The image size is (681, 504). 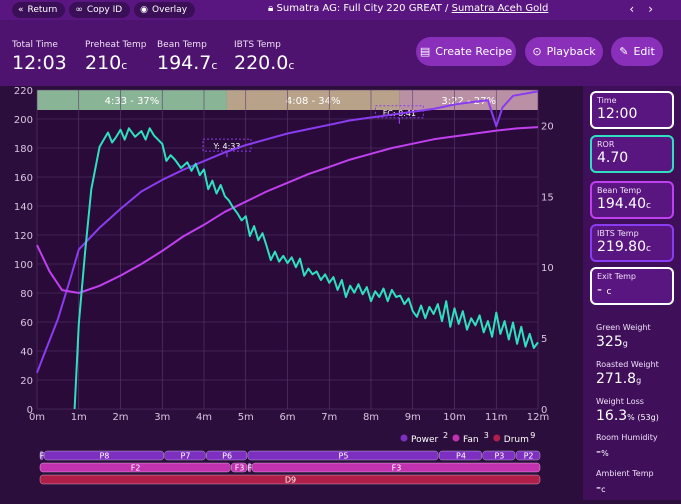 What do you see at coordinates (602, 452) in the screenshot?
I see `room-humidity-value: -%` at bounding box center [602, 452].